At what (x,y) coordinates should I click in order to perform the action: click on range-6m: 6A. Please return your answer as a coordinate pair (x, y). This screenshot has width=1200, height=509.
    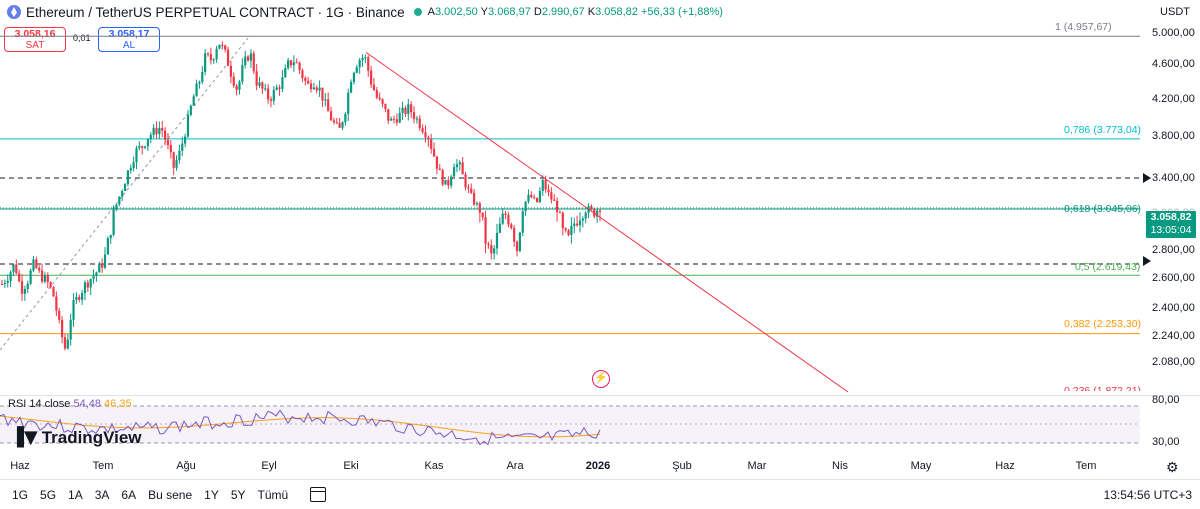
    Looking at the image, I should click on (129, 494).